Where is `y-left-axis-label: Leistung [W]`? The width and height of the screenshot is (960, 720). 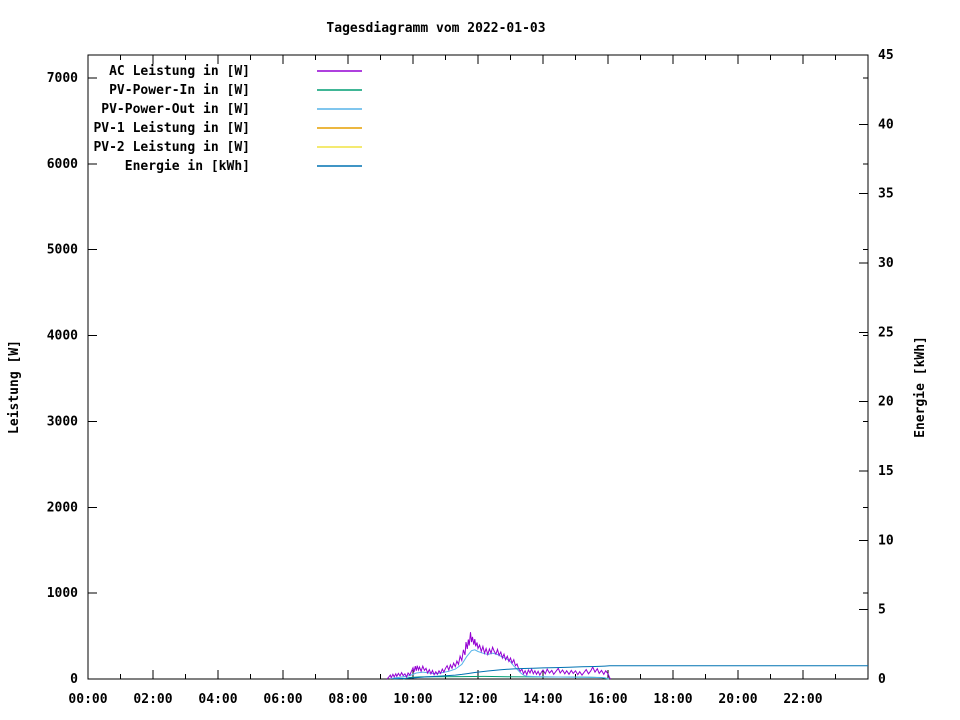
y-left-axis-label: Leistung [W] is located at coordinates (14, 387).